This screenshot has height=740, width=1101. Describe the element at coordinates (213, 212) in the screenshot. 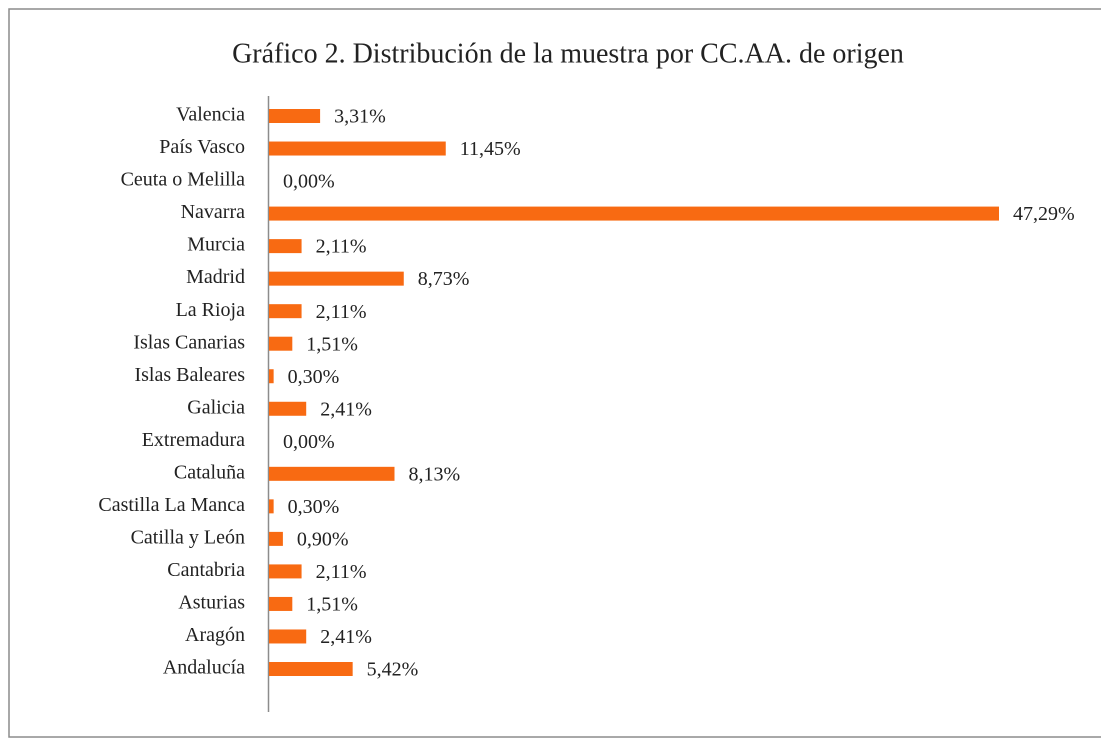

I see `category-label: Navarra` at that location.